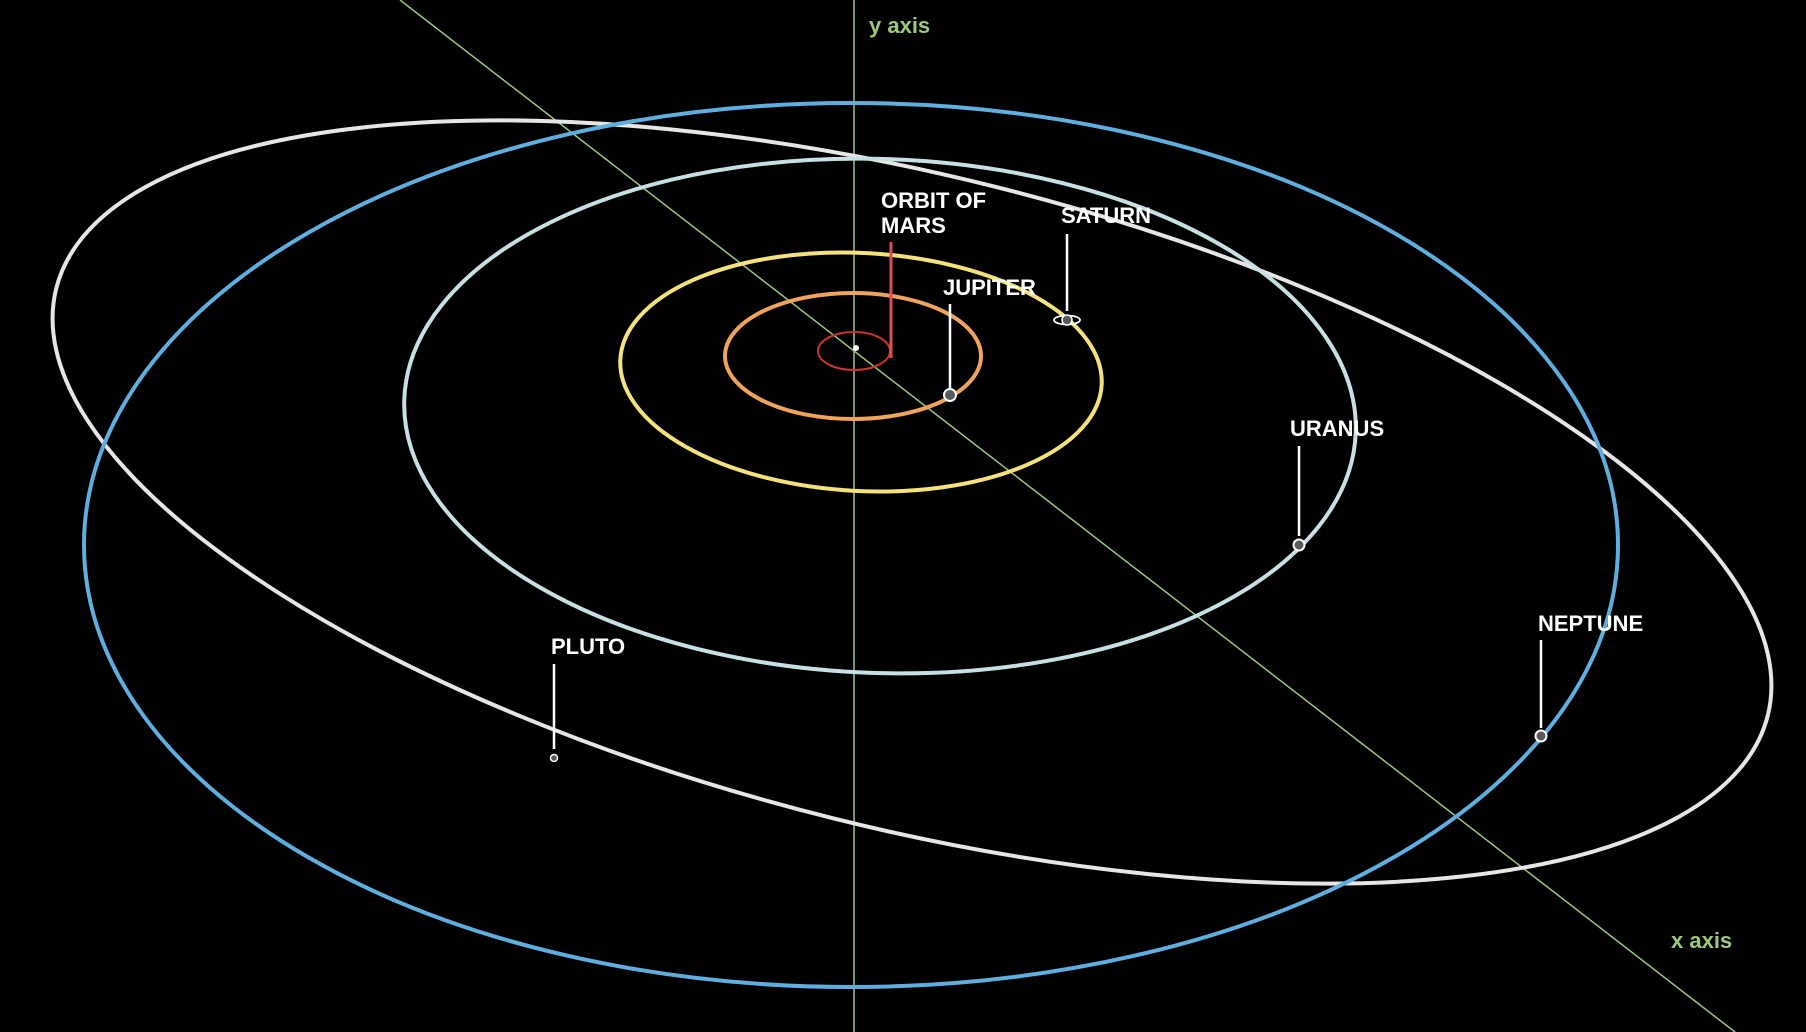 The width and height of the screenshot is (1806, 1032). Describe the element at coordinates (1701, 940) in the screenshot. I see `x-axis-label: x axis` at that location.